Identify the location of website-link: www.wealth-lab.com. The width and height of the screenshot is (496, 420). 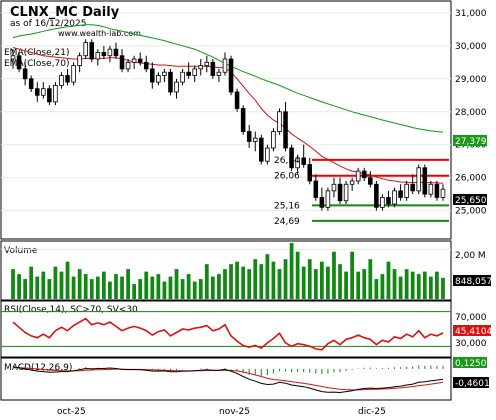
(99, 33).